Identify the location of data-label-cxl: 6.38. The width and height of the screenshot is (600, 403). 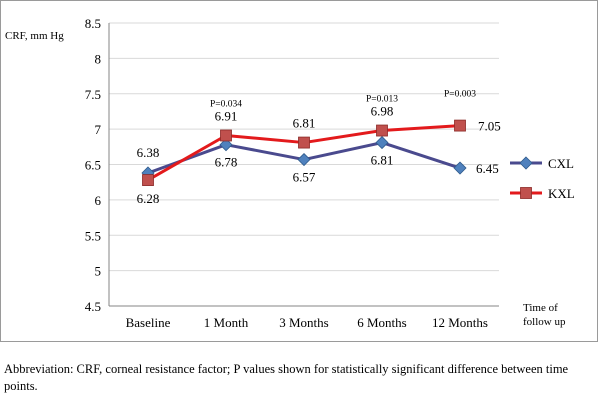
(148, 152).